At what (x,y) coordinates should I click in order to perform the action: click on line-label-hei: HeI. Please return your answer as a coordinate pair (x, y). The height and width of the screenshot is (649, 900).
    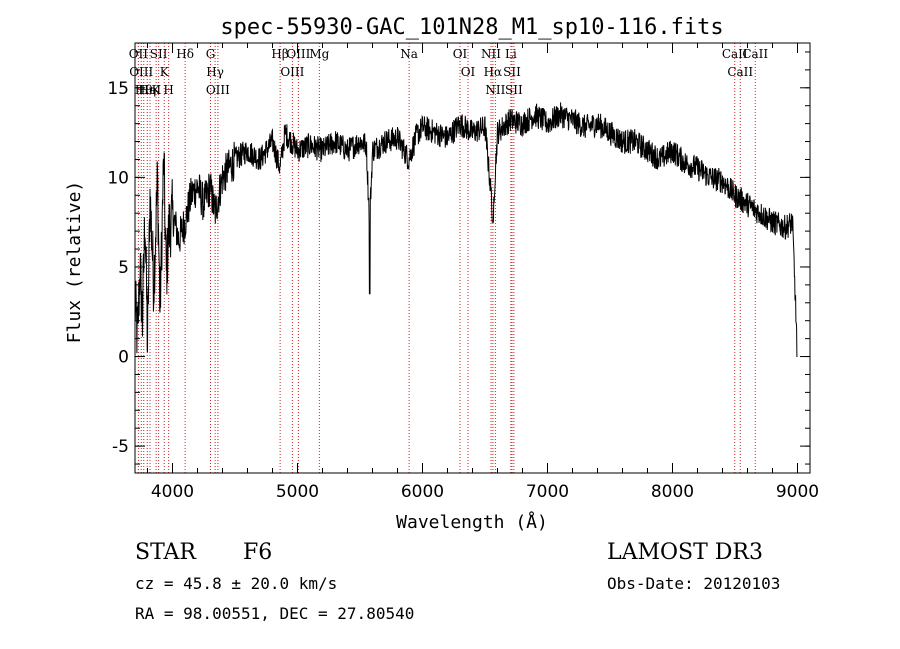
    Looking at the image, I should click on (150, 90).